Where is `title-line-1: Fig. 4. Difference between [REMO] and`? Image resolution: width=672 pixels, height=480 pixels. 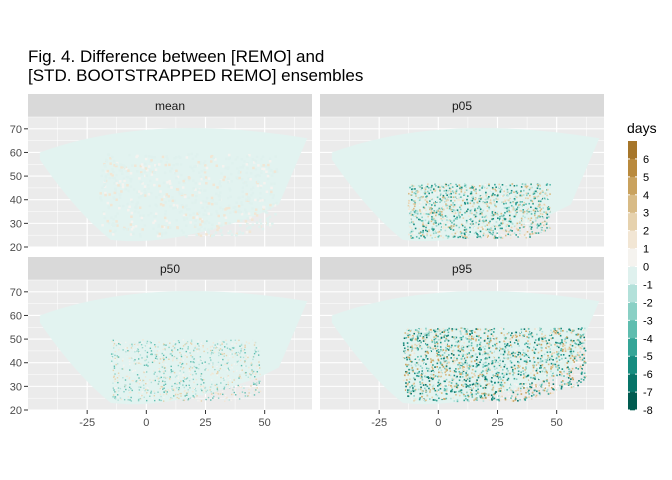 title-line-1: Fig. 4. Difference between [REMO] and is located at coordinates (176, 56).